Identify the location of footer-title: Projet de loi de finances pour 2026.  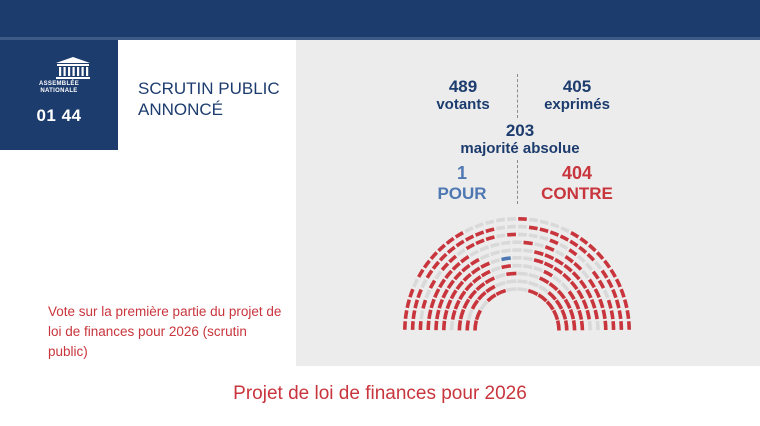
(380, 393).